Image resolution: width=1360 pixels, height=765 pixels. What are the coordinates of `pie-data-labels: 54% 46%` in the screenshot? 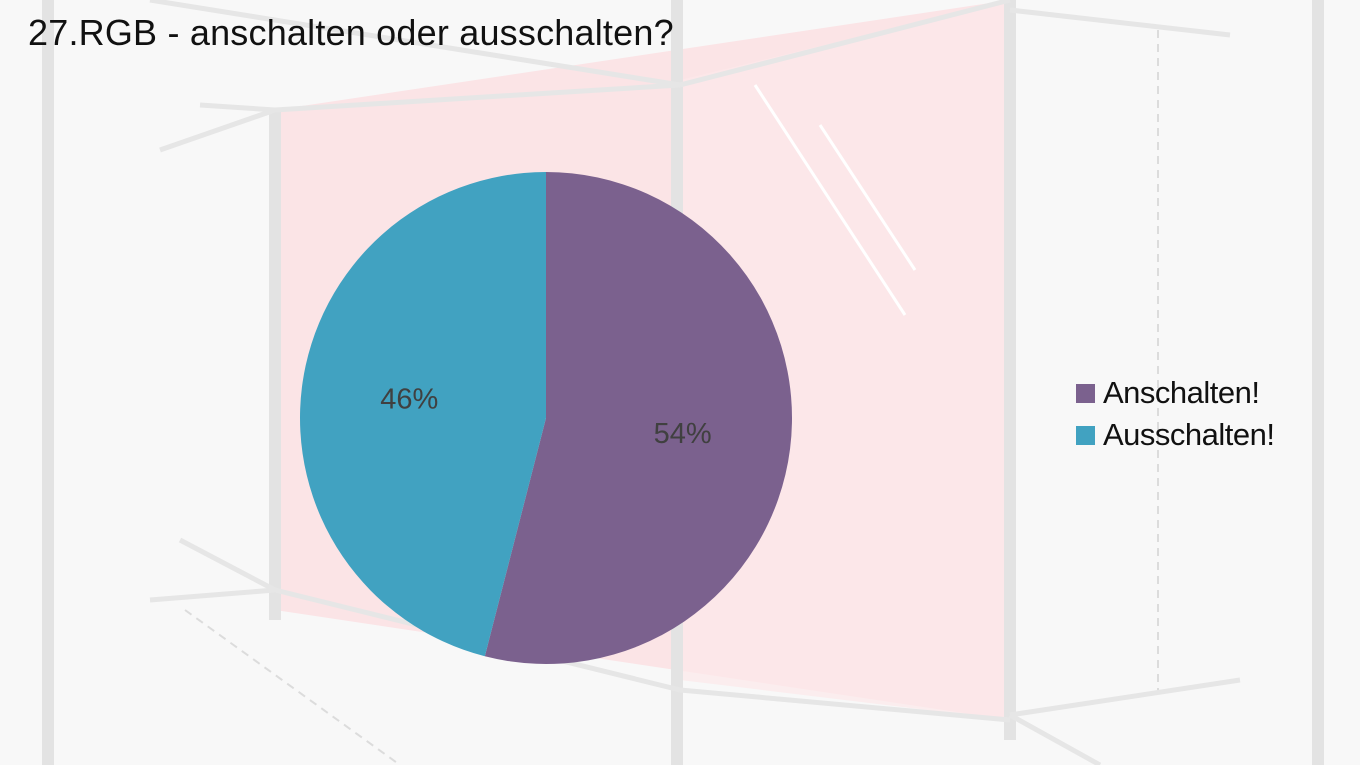 It's located at (545, 416).